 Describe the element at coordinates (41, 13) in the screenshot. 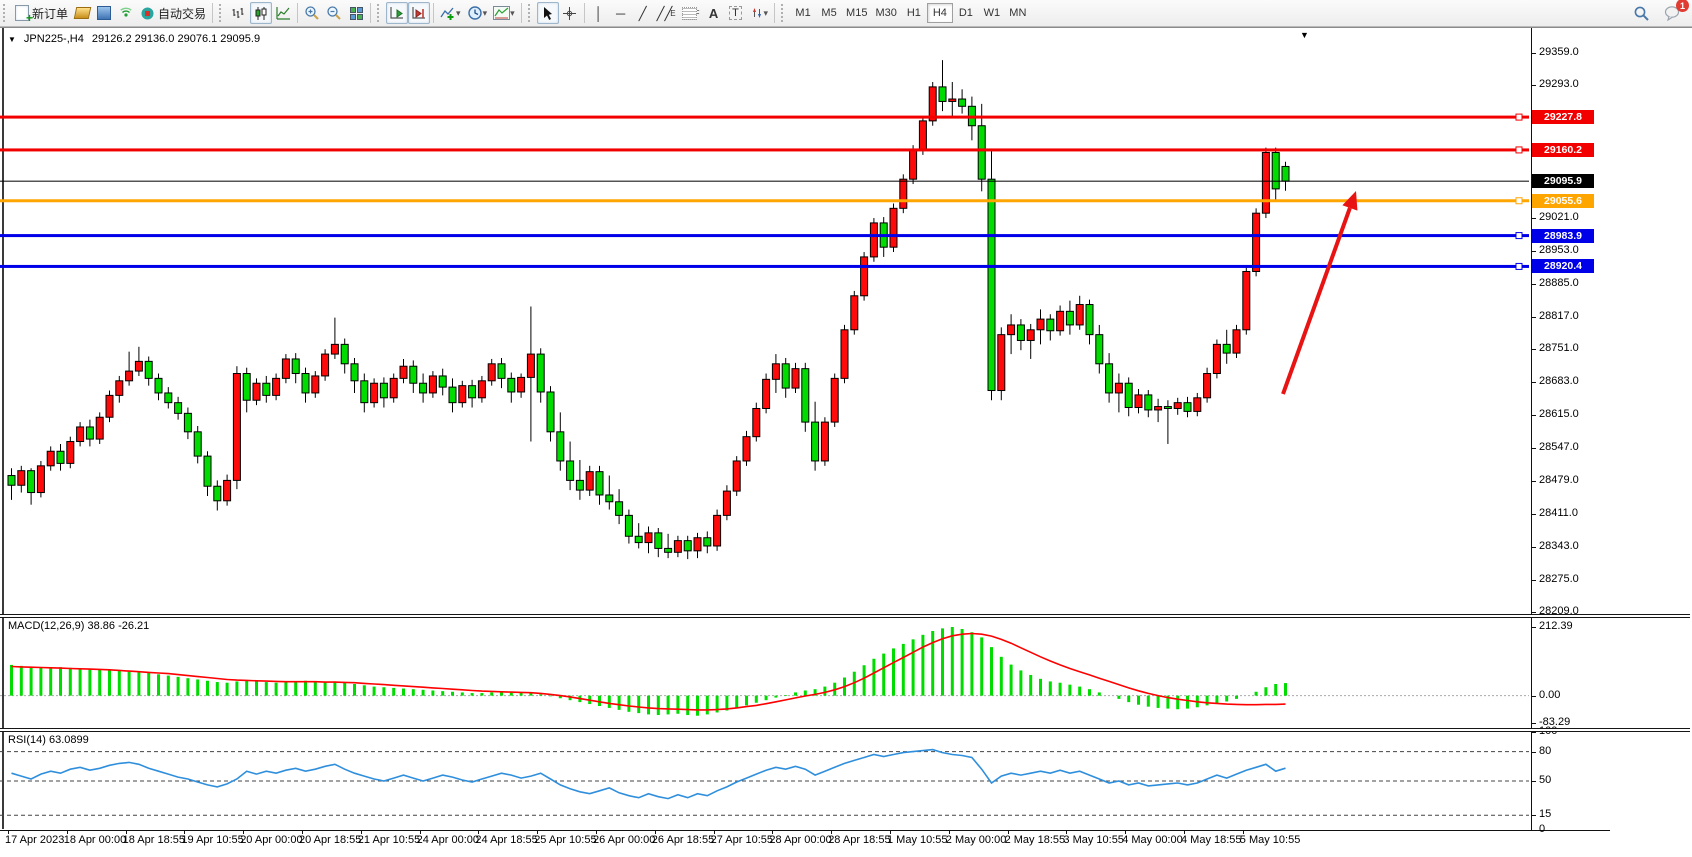

I see `new-order-button: + 新订单` at that location.